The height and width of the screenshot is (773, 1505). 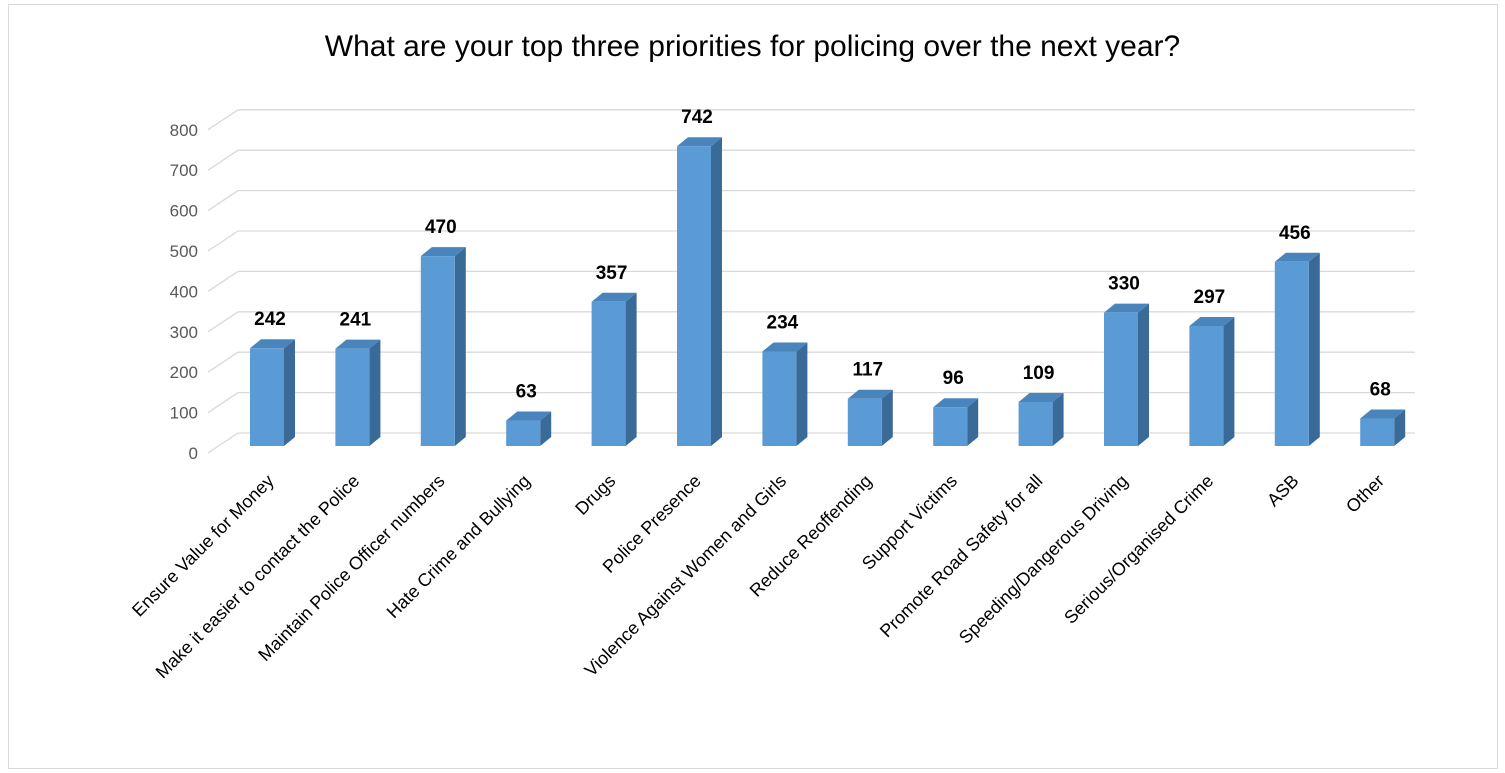 What do you see at coordinates (783, 322) in the screenshot?
I see `data-label: 234` at bounding box center [783, 322].